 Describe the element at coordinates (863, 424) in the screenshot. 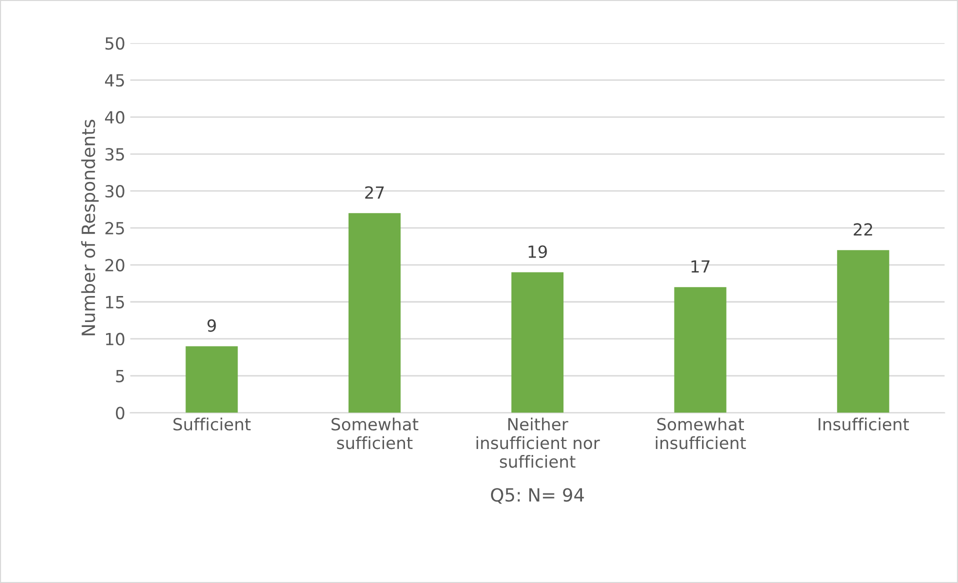

I see `x-tick-label: Insufficient` at that location.